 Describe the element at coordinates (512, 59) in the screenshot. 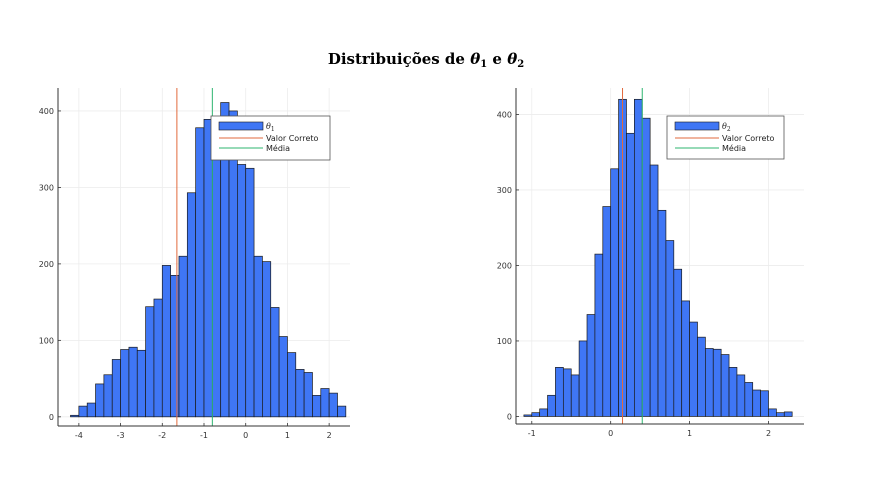

I see `title-theta-2: θ` at that location.